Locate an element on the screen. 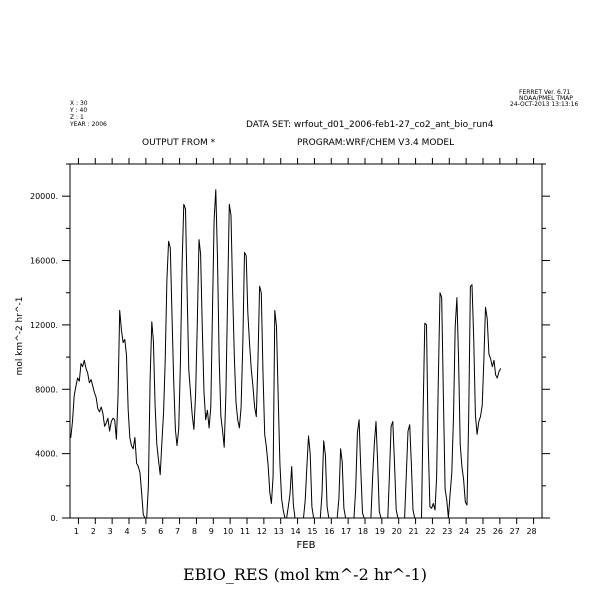 The image size is (600, 600). coord-y: Y : 40 is located at coordinates (79, 110).